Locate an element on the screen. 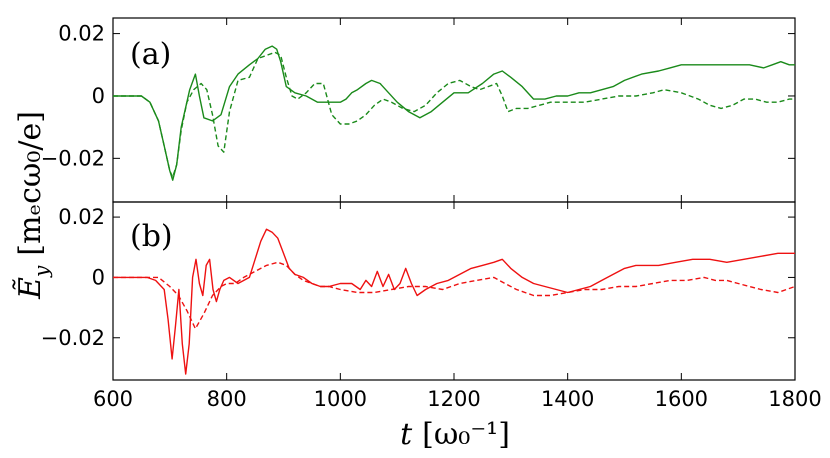 The height and width of the screenshot is (458, 830). y-axis-label-var: Ẽ is located at coordinates (30, 288).